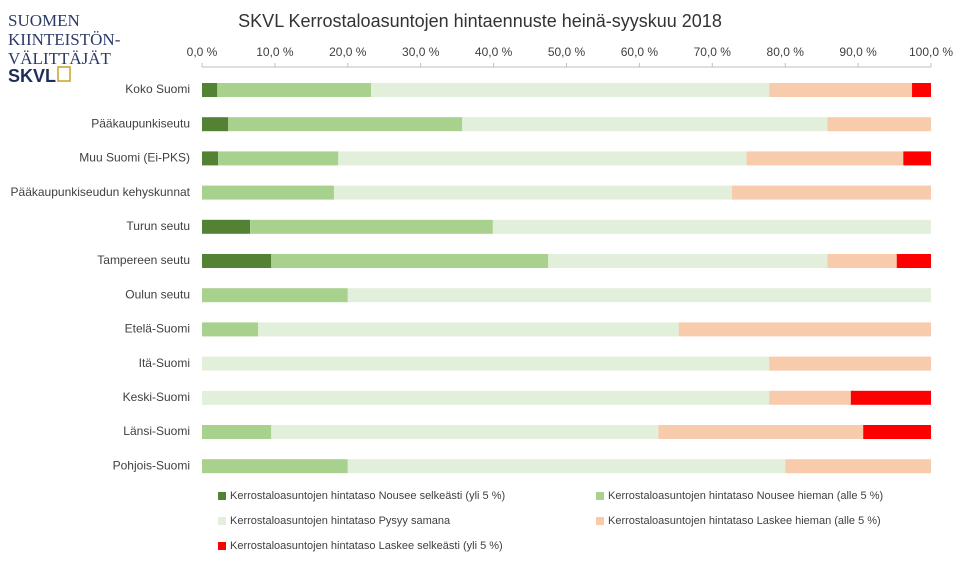 The width and height of the screenshot is (960, 564). Describe the element at coordinates (202, 52) in the screenshot. I see `x-tick-label: 0,0 %` at that location.